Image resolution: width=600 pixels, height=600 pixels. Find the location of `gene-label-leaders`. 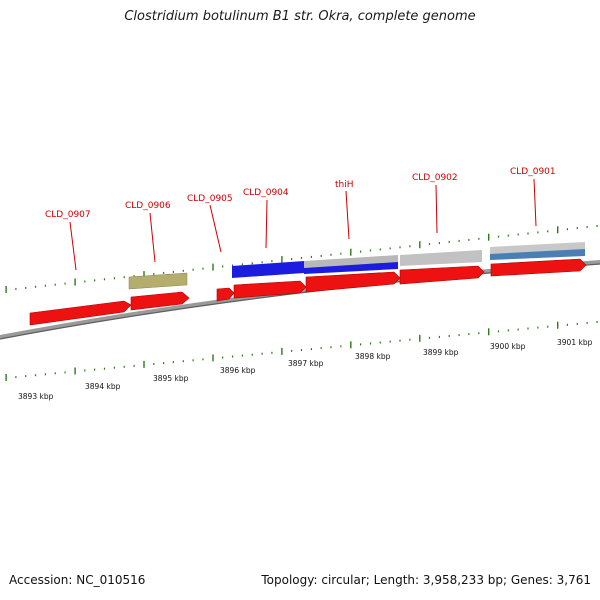

gene-label-leaders is located at coordinates (303, 224).